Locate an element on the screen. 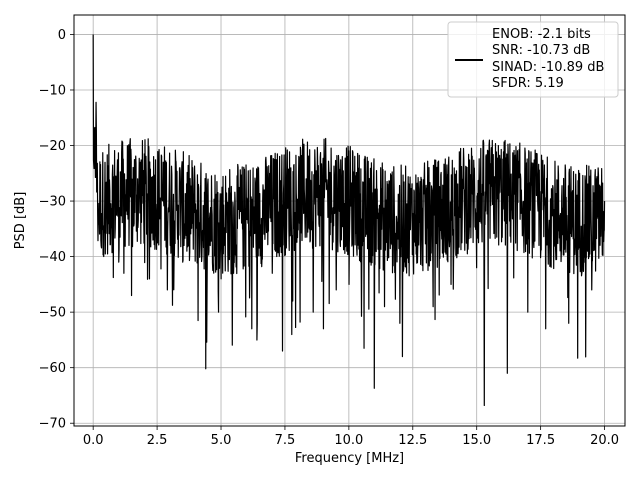  x-tick-label: 0.0 is located at coordinates (93, 440).